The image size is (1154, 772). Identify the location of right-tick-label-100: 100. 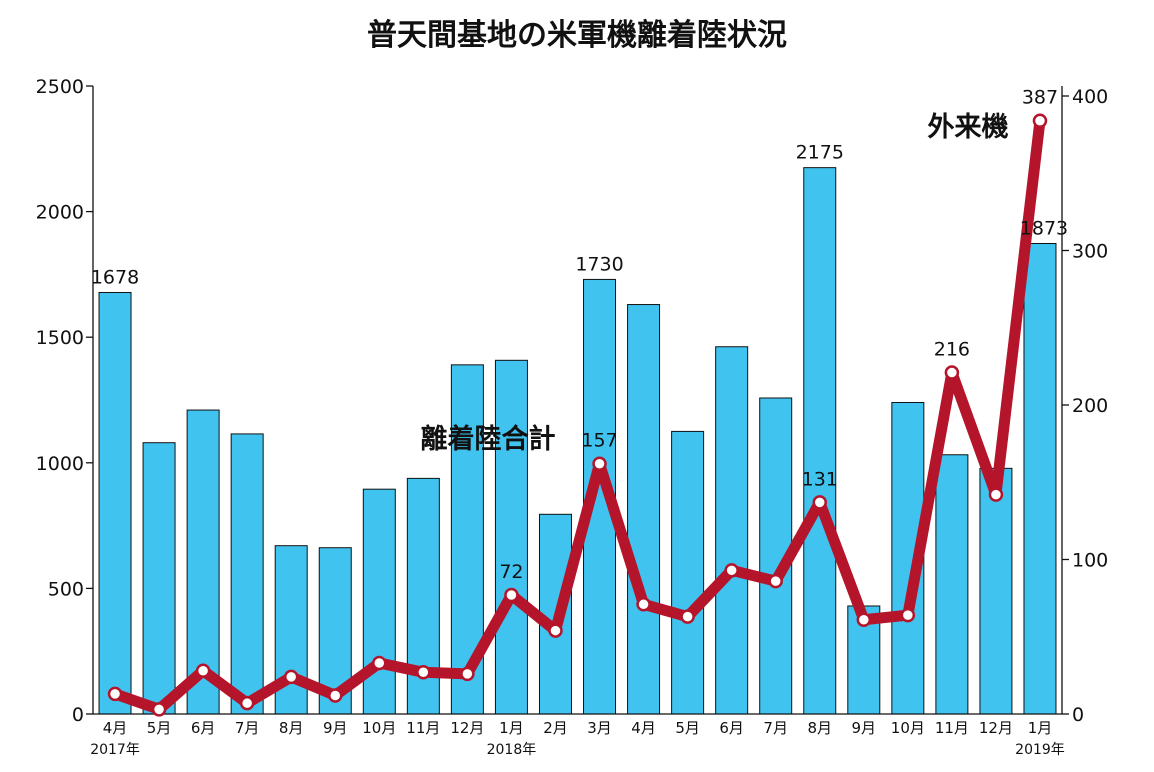
(1090, 561).